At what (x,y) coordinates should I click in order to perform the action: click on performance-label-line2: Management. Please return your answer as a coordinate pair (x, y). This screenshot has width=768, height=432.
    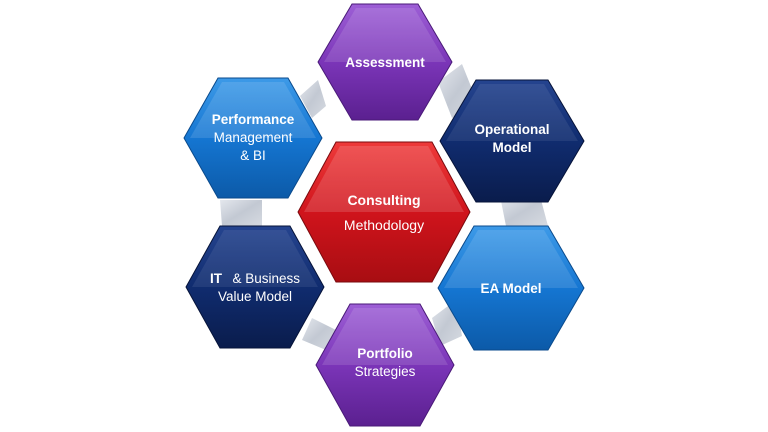
    Looking at the image, I should click on (253, 137).